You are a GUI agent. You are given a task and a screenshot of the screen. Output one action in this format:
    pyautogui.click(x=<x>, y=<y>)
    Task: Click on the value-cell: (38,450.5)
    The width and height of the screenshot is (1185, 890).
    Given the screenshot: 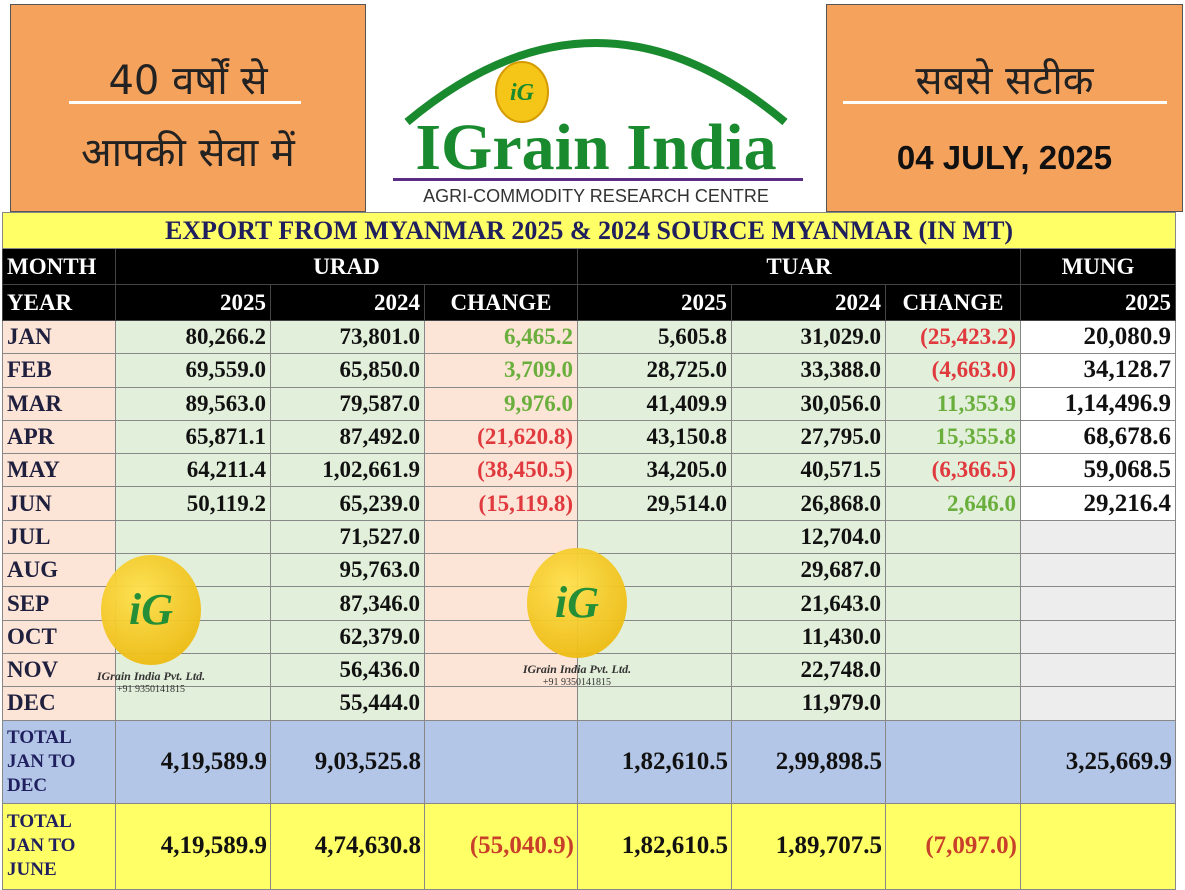 What is the action you would take?
    pyautogui.click(x=501, y=470)
    